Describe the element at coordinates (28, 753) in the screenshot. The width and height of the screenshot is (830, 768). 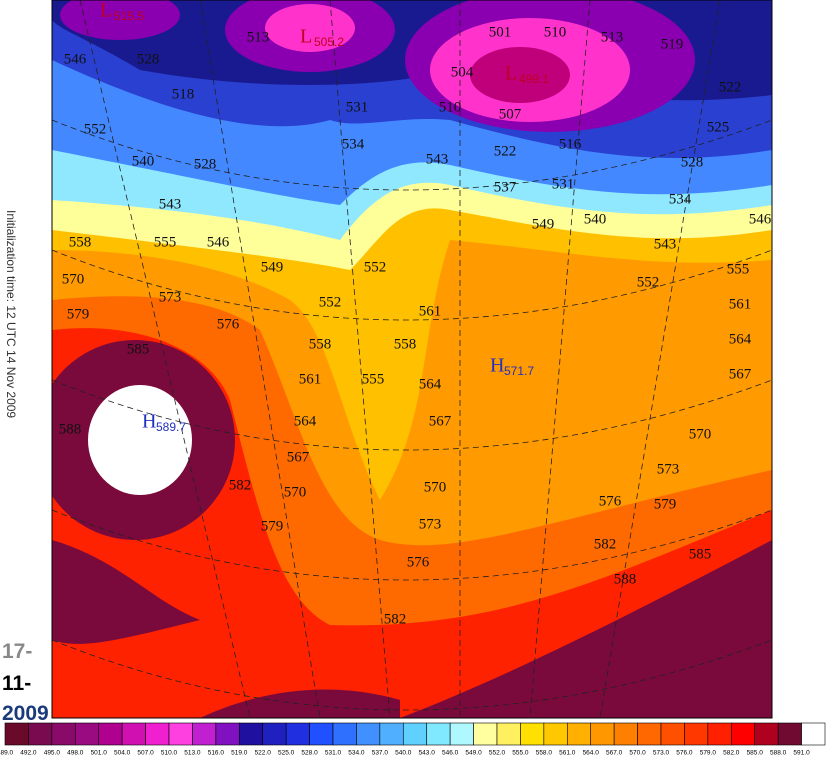
I see `colorbar-label: 492.0` at that location.